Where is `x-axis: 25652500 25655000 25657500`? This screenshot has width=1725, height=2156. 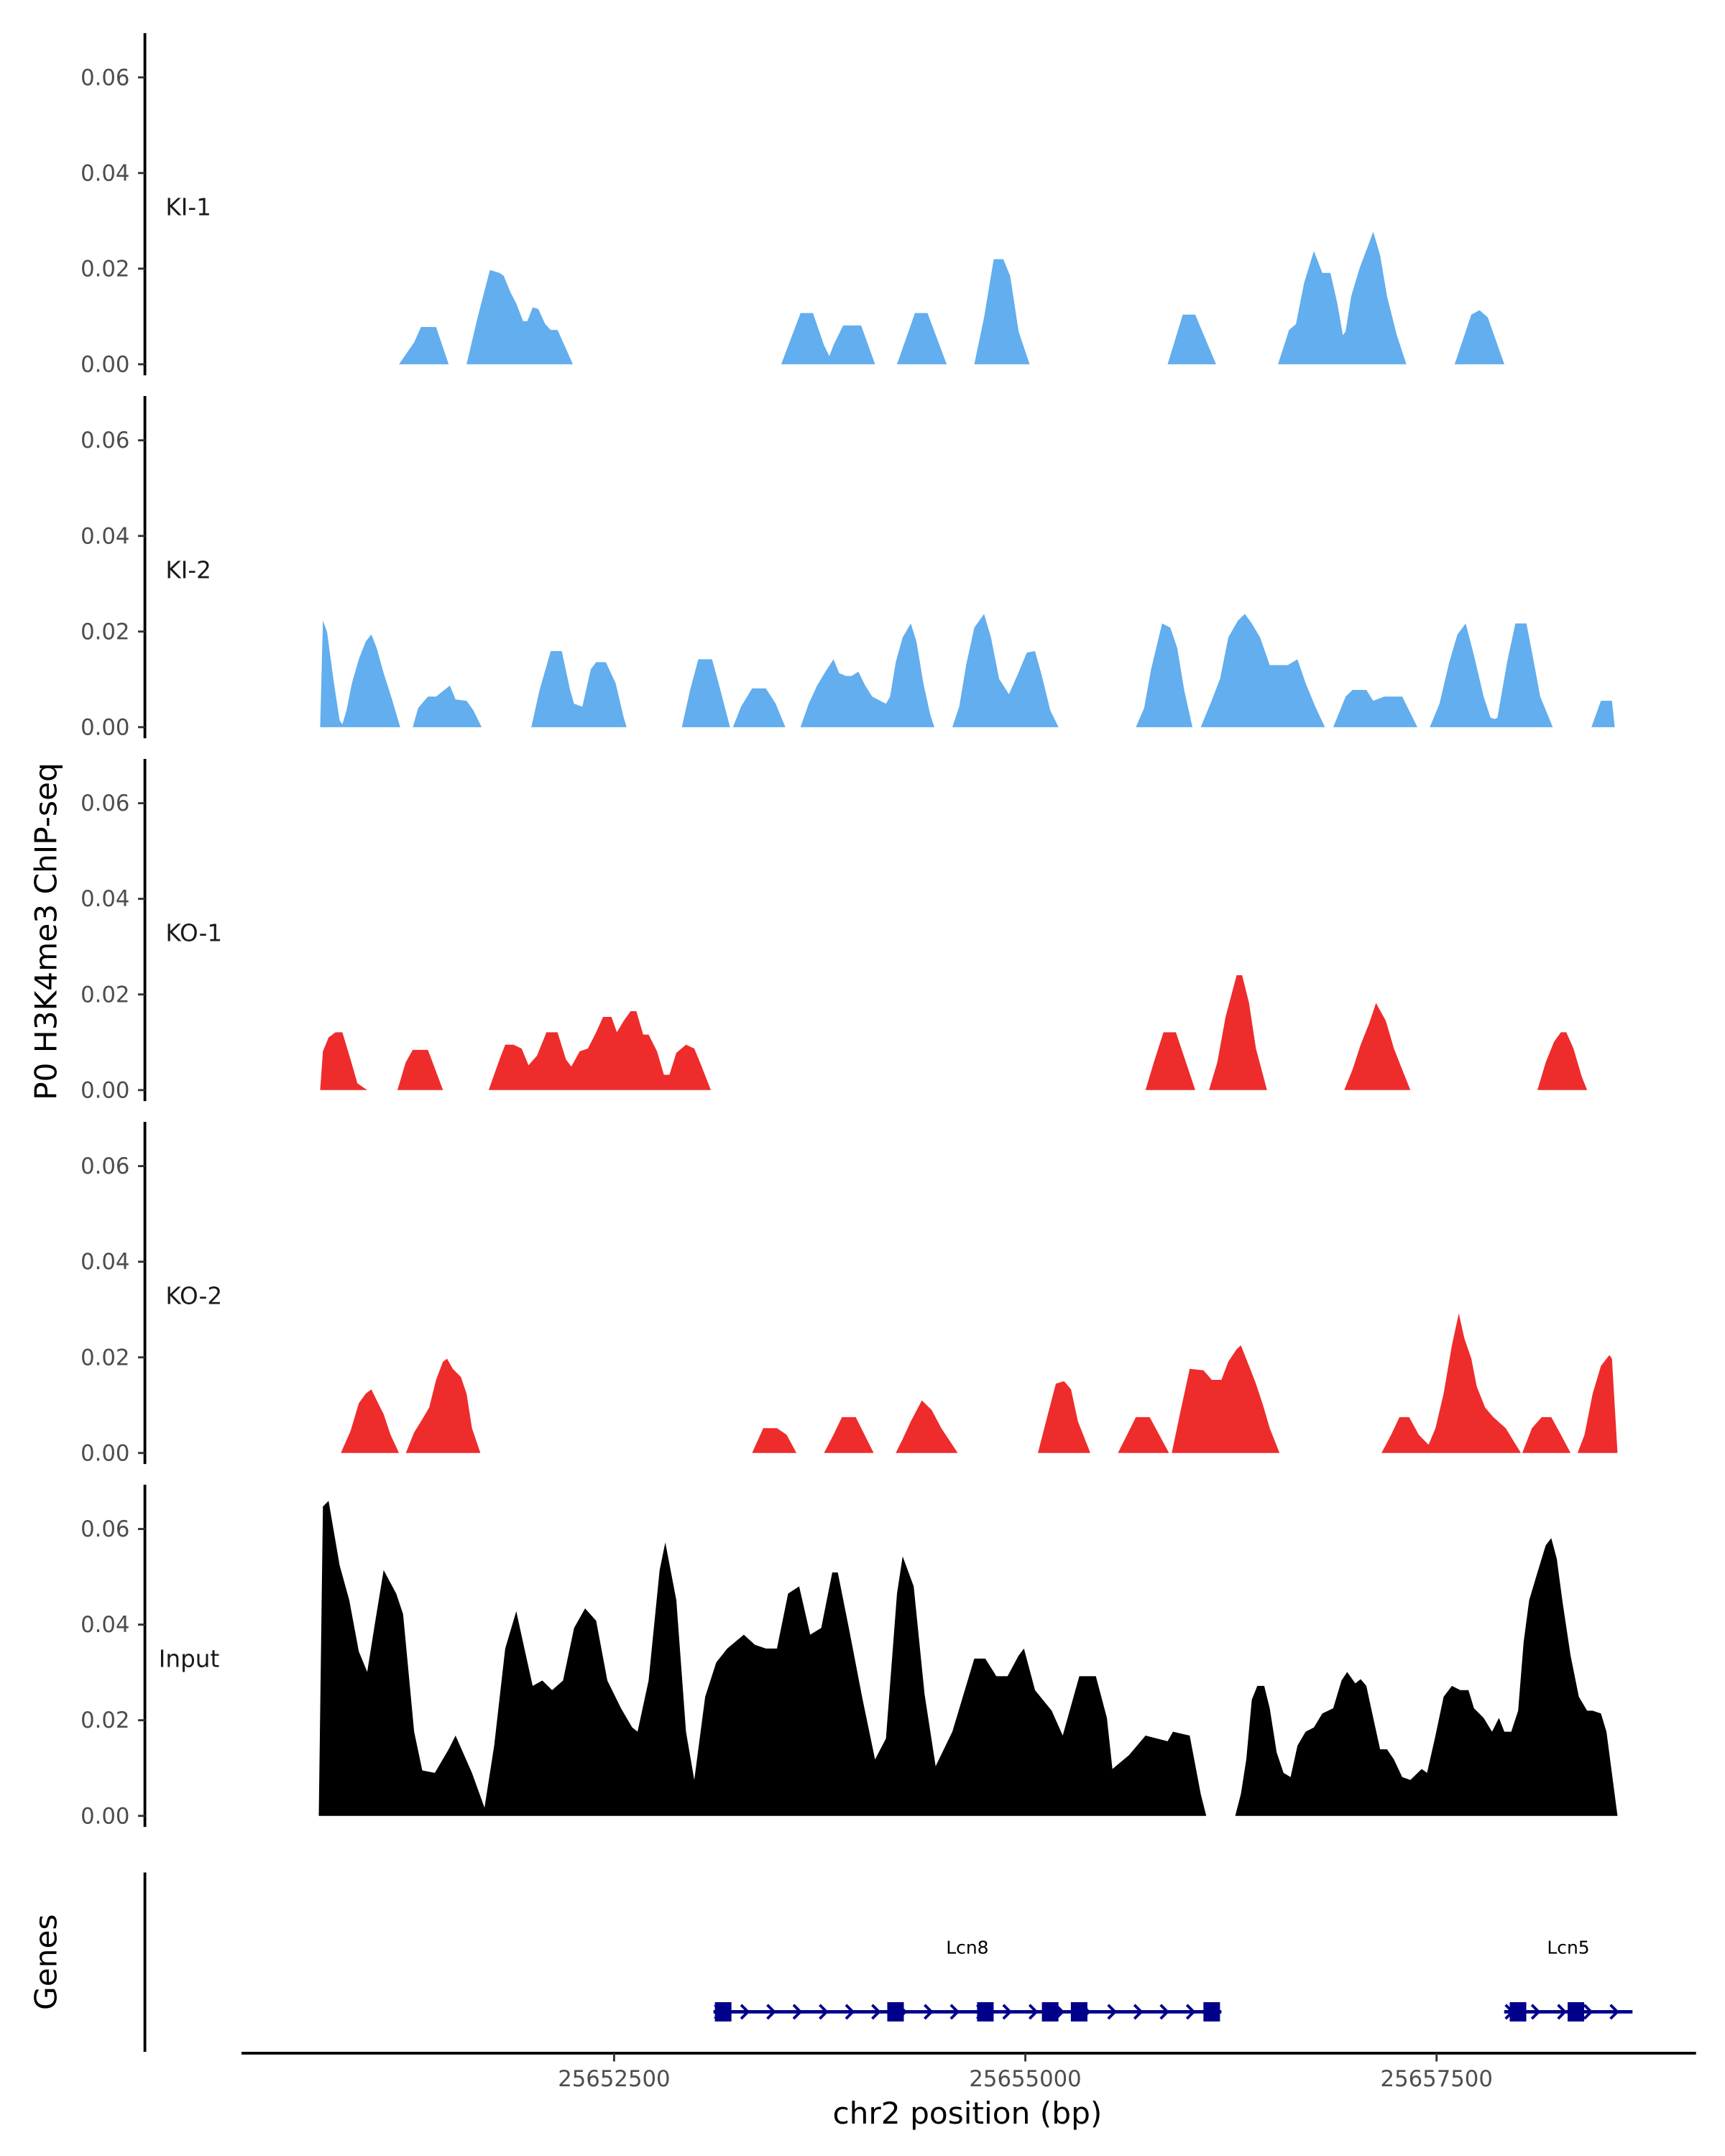 x-axis: 25652500 25655000 25657500 is located at coordinates (969, 2072).